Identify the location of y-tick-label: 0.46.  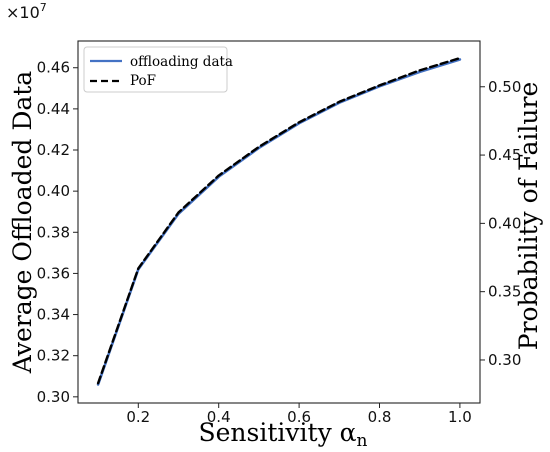
(53, 68).